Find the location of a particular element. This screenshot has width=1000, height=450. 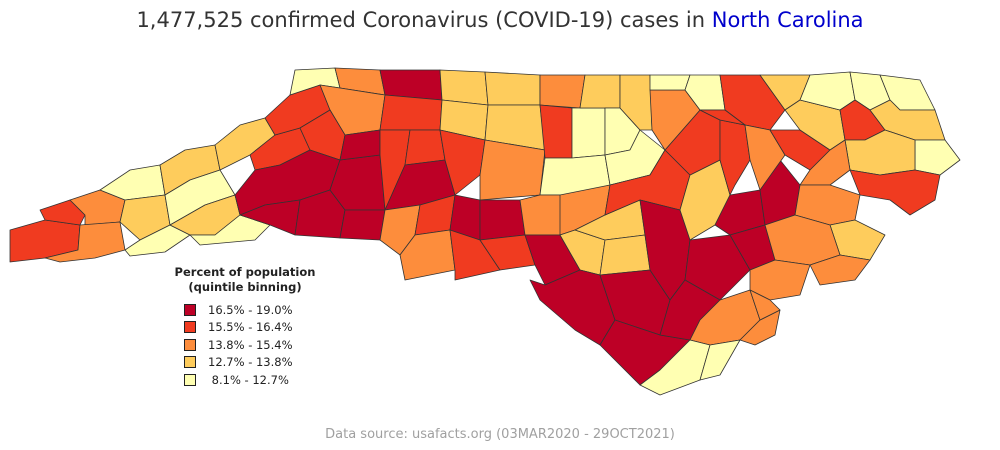

legend-label: 15.5% - 16.4% is located at coordinates (250, 327).